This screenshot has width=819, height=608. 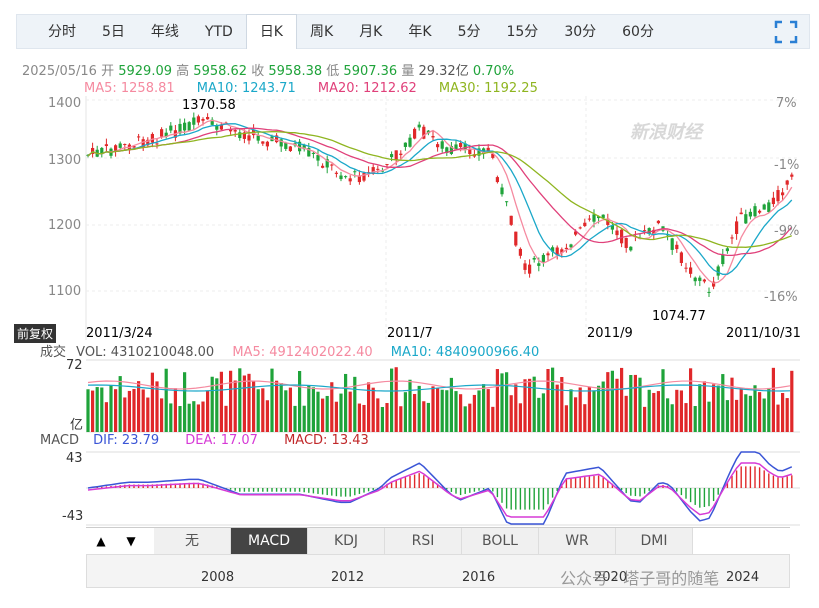 I want to click on price-tick: 1400, so click(x=65, y=103).